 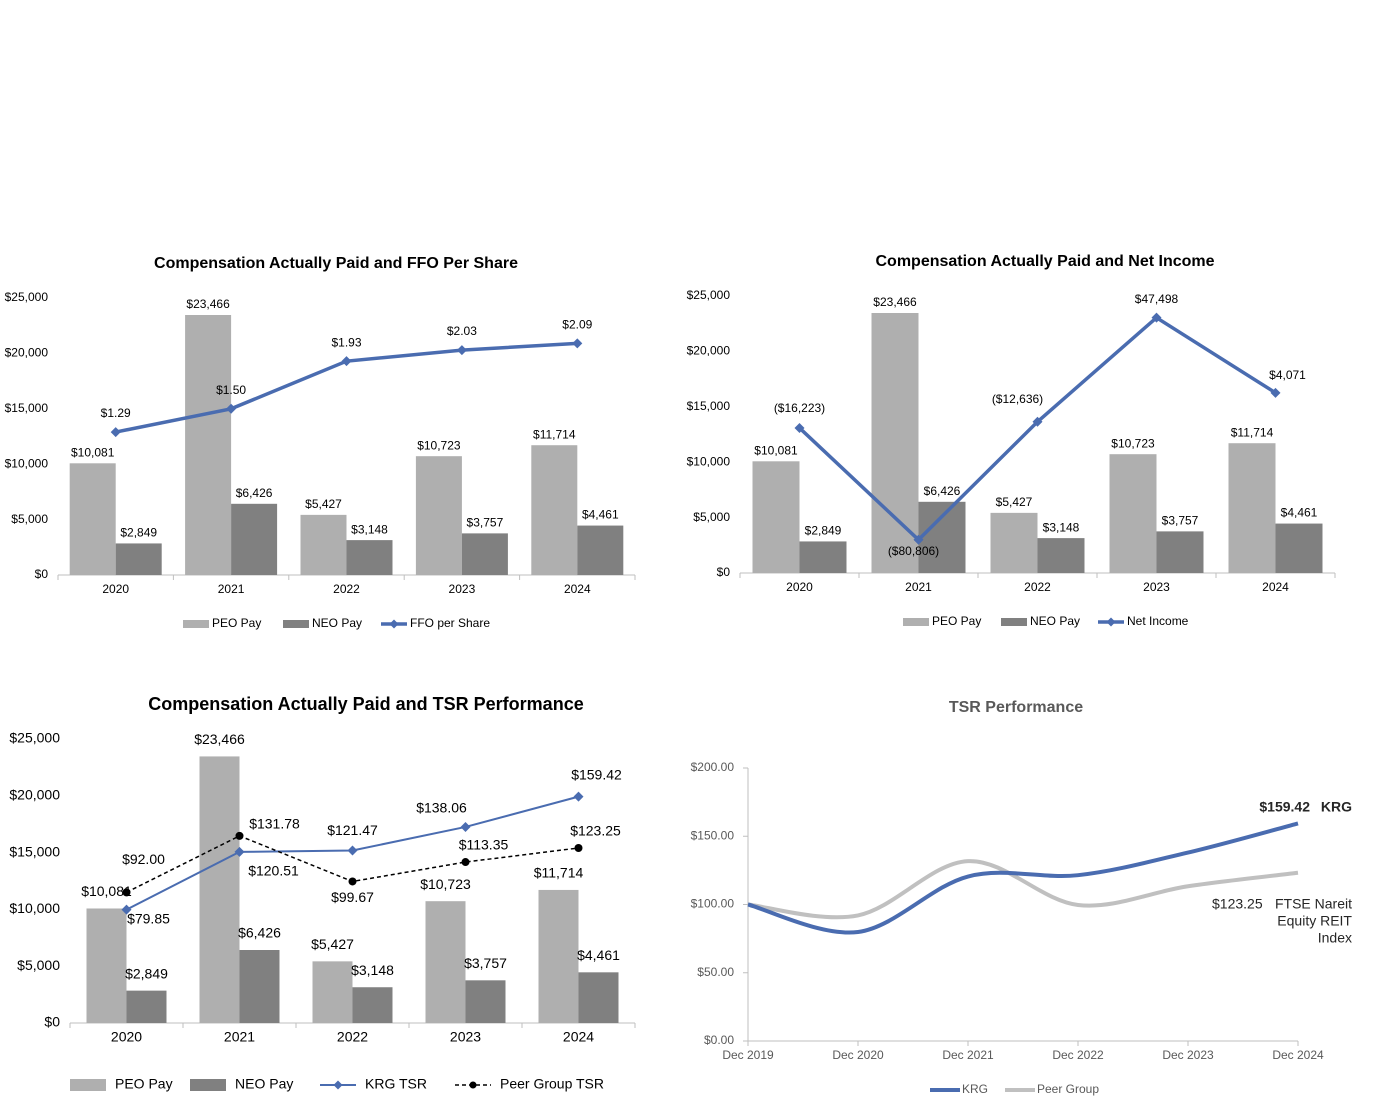 I want to click on bar-value-label: $2,849, so click(x=823, y=531).